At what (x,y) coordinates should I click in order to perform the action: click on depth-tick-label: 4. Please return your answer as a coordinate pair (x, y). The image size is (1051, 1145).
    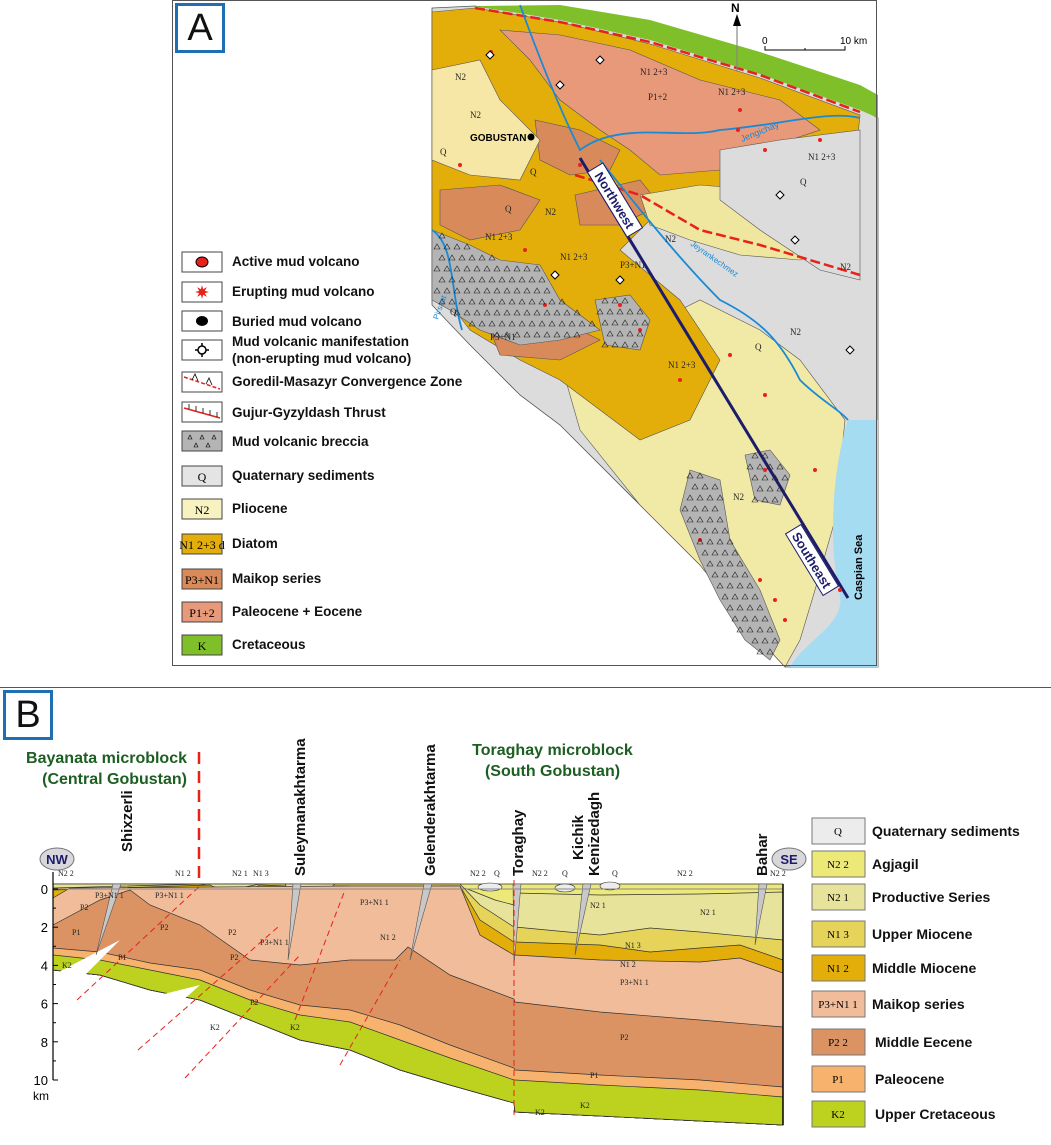
    Looking at the image, I should click on (44, 965).